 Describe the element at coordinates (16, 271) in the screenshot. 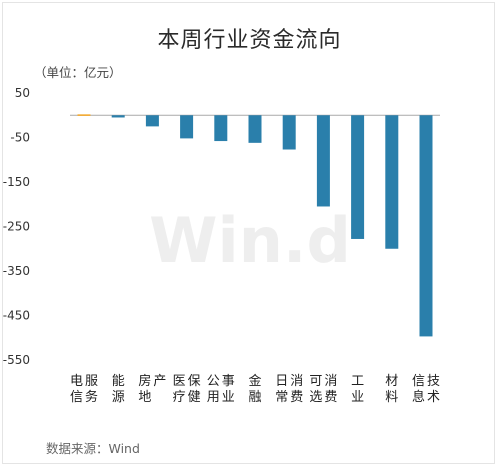

I see `y-tick-label: -350` at that location.